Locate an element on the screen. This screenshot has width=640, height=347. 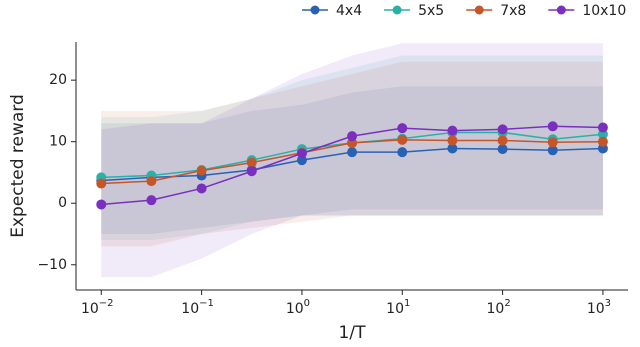
x-tick-label: 10² is located at coordinates (498, 307).